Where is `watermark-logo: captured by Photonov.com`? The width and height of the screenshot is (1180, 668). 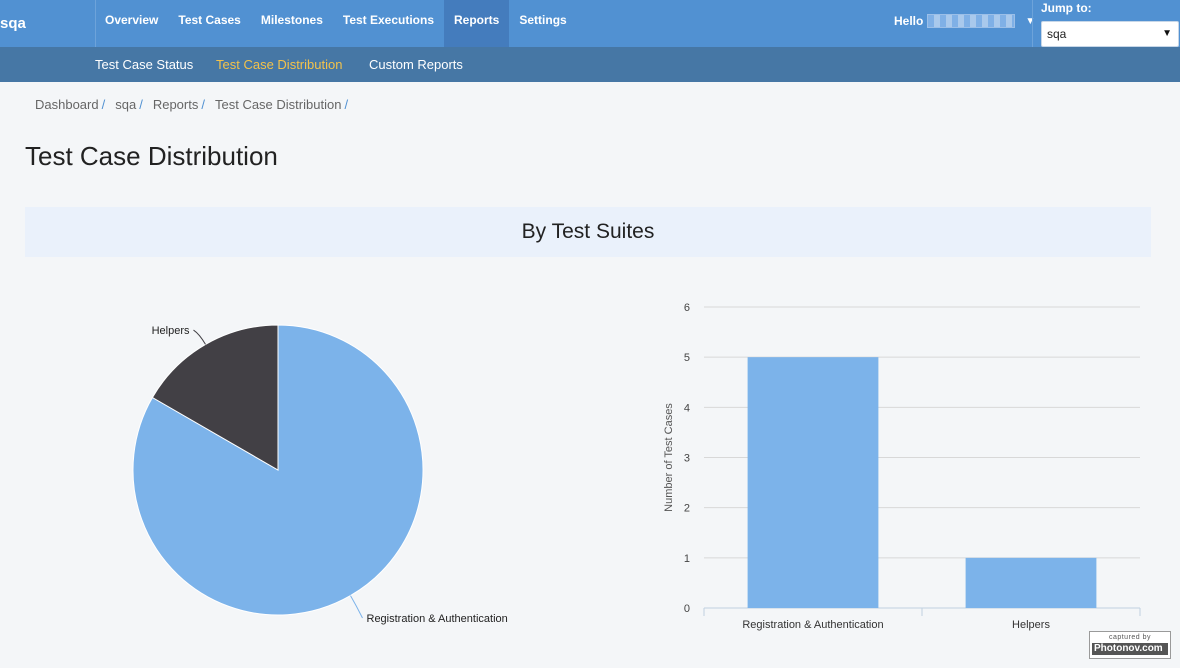 watermark-logo: captured by Photonov.com is located at coordinates (1130, 645).